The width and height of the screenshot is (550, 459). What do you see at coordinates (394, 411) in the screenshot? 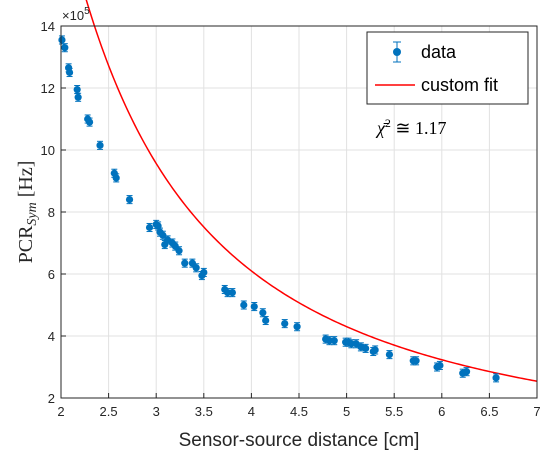
I see `x-tick-label: 5.5` at bounding box center [394, 411].